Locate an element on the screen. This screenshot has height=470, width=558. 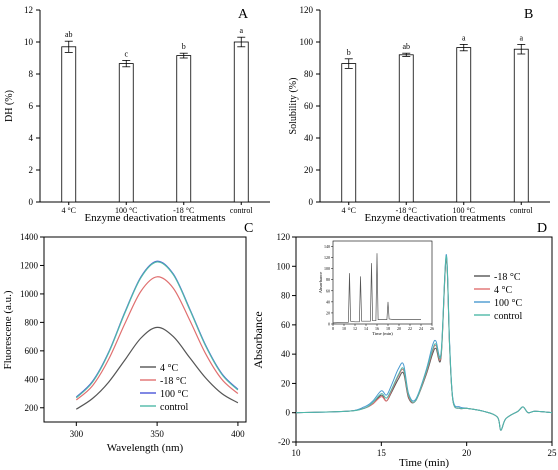
inset-y-tick-label: 60 is located at coordinates (328, 290).